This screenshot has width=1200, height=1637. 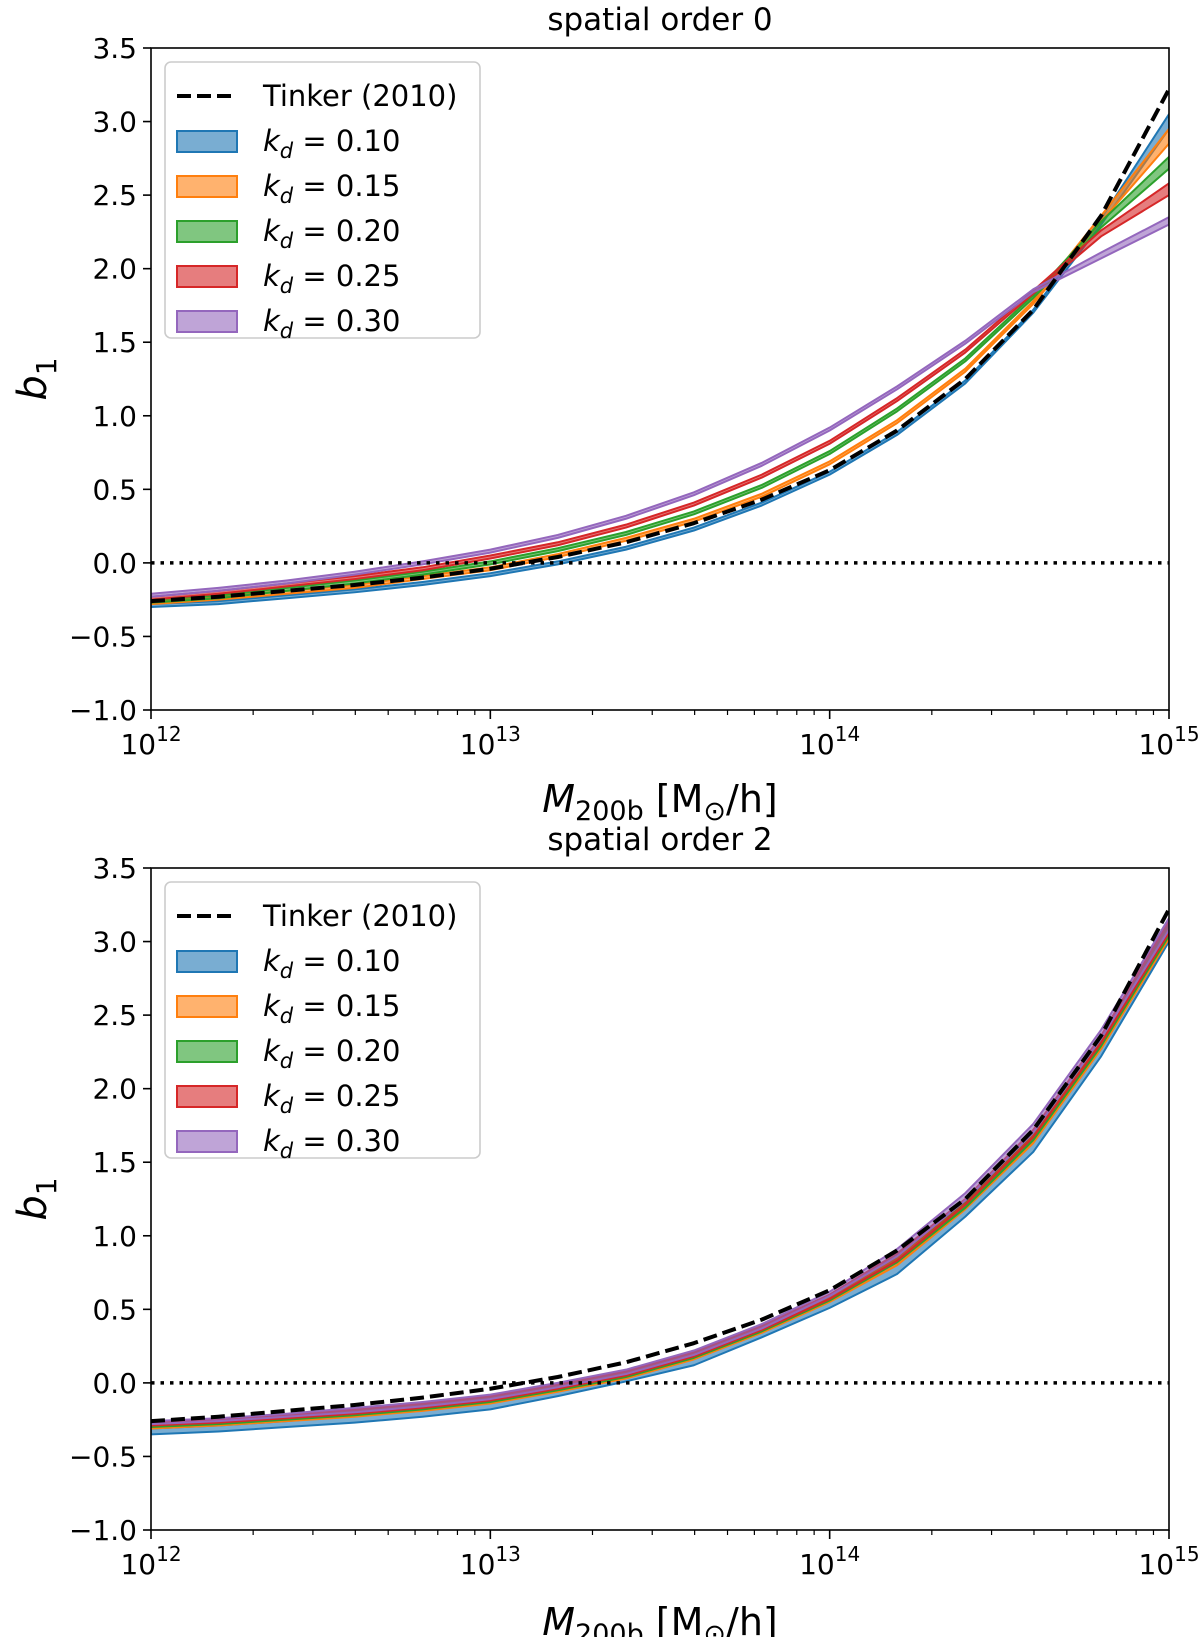 I want to click on legend-label-value: = 0.30, so click(x=346, y=1141).